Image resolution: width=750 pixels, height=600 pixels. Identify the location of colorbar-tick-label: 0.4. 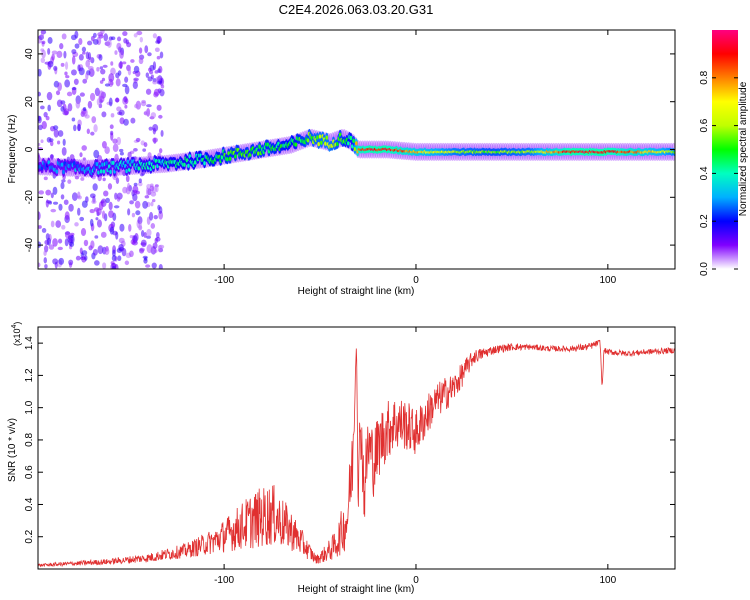
(704, 173).